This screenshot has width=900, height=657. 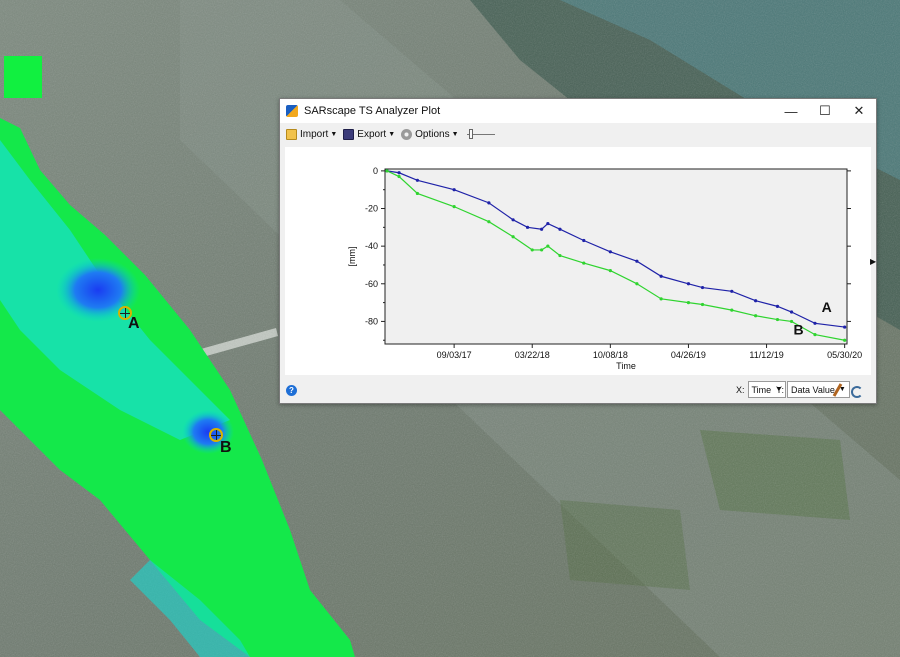 I want to click on annotation-a: A, so click(x=827, y=307).